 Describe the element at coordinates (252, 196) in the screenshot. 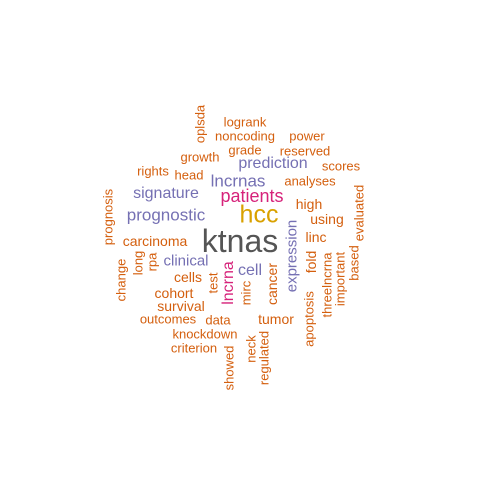

I see `word-patients: patients` at that location.